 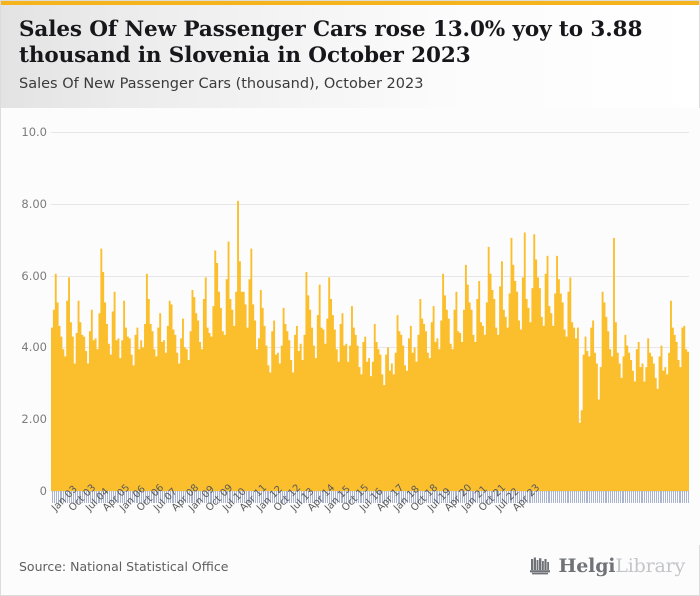 What do you see at coordinates (43, 491) in the screenshot?
I see `y-axis-tick-label: 0` at bounding box center [43, 491].